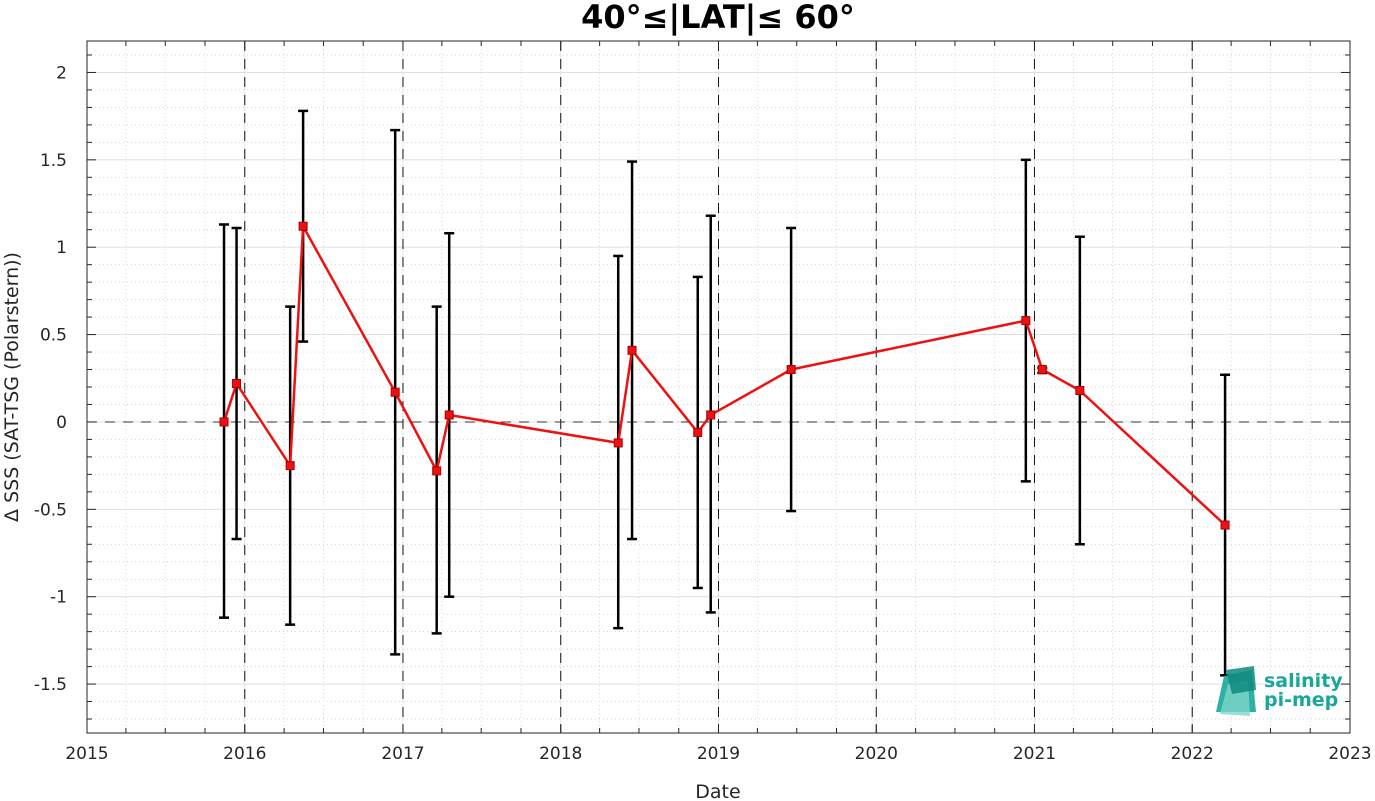 The height and width of the screenshot is (801, 1375). Describe the element at coordinates (717, 791) in the screenshot. I see `x-axis-label: Date` at that location.